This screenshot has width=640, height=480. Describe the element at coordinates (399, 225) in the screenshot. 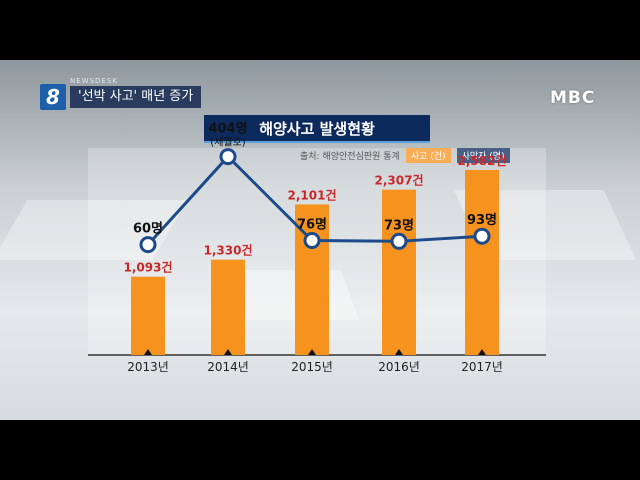

I see `deaths-label: 73명` at that location.